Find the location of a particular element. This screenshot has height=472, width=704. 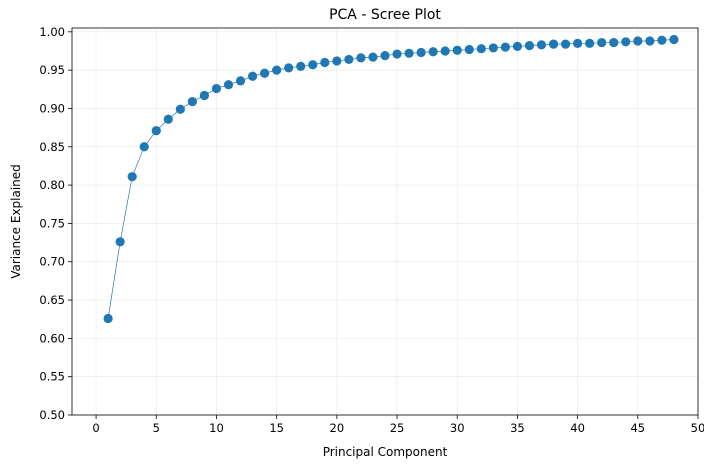

x-tick-label: 15 is located at coordinates (276, 428).